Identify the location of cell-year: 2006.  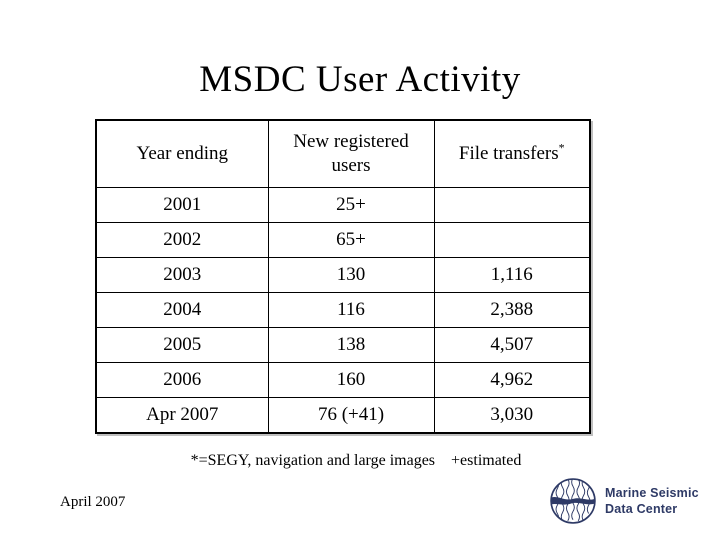
(182, 380).